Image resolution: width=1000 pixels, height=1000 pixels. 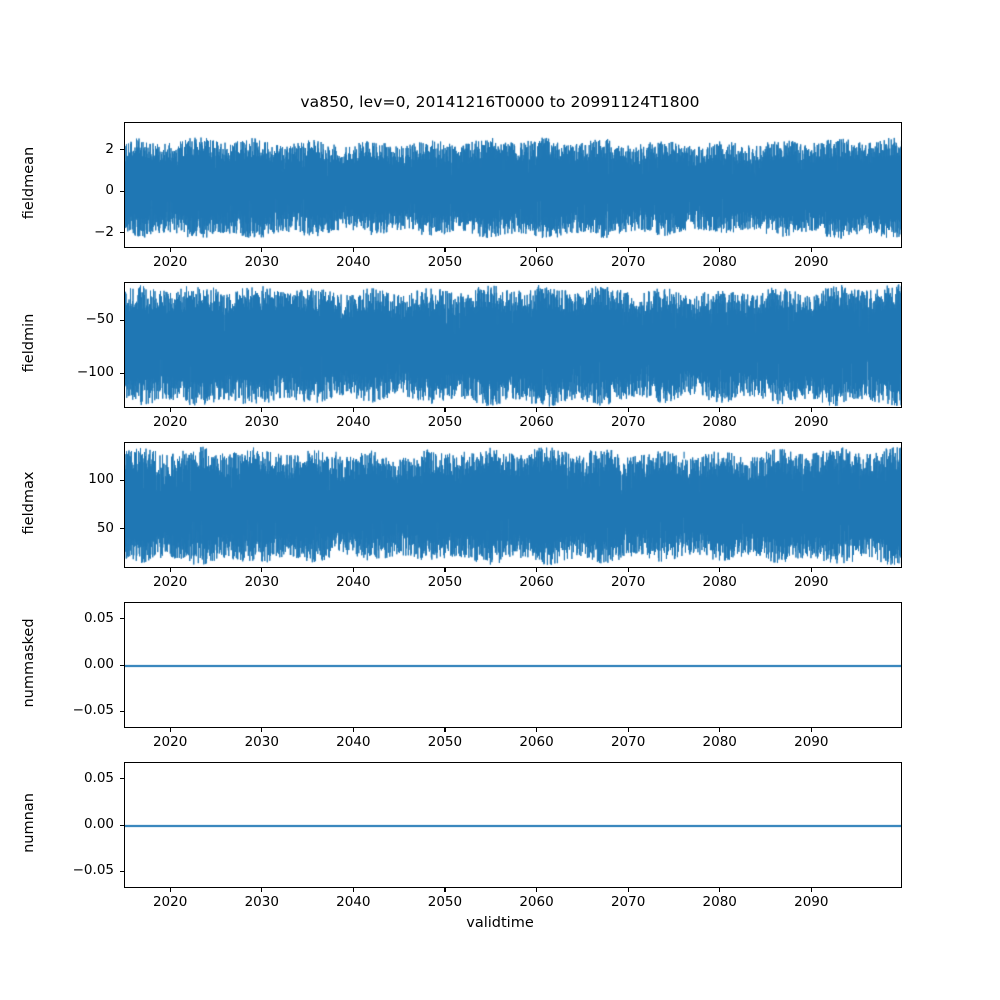 I want to click on x-tick-label-p4-5: 2070, so click(x=628, y=902).